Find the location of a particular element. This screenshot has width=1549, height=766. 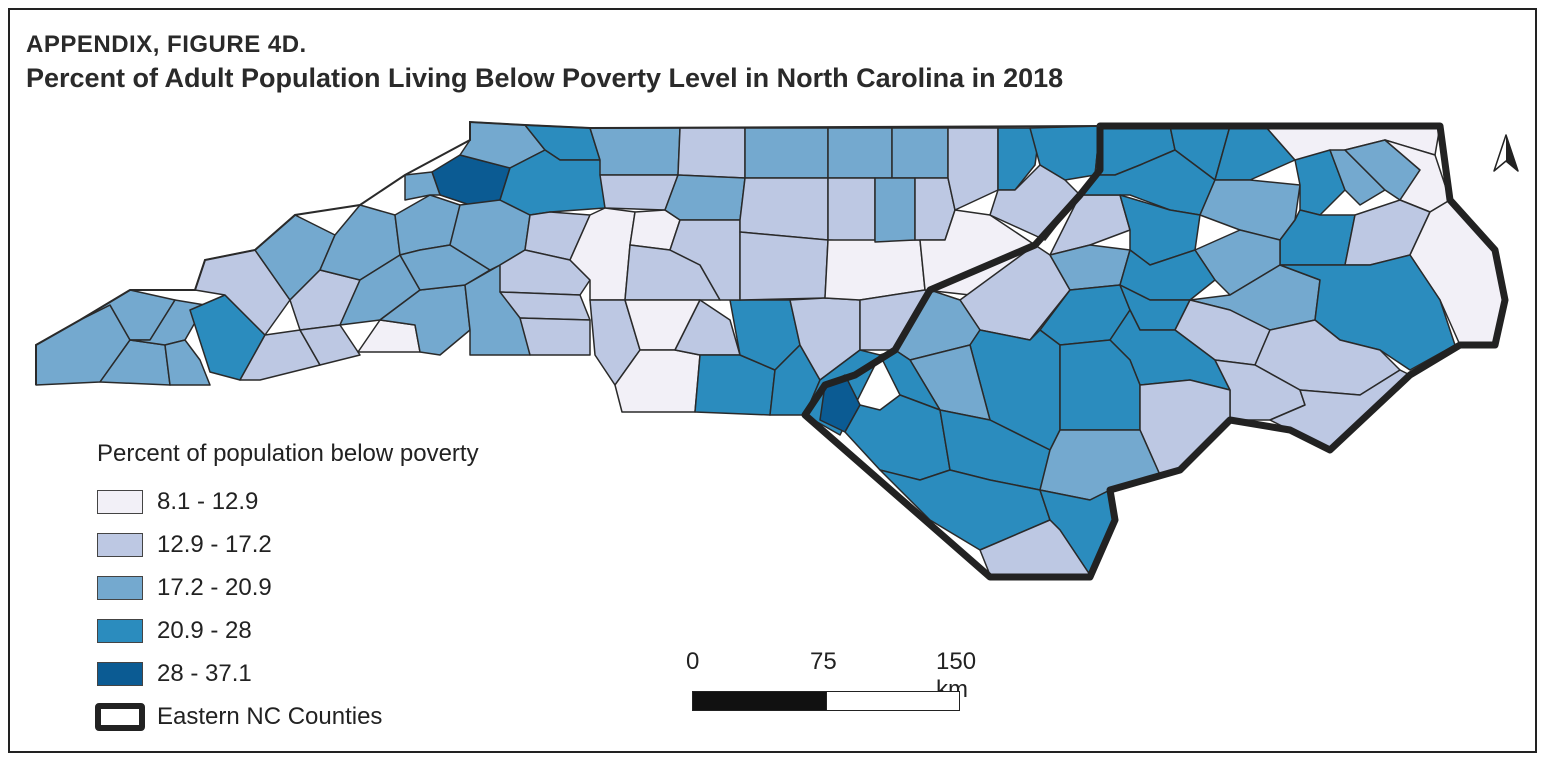

legend-label: 17.2 - 20.9 is located at coordinates (214, 587).